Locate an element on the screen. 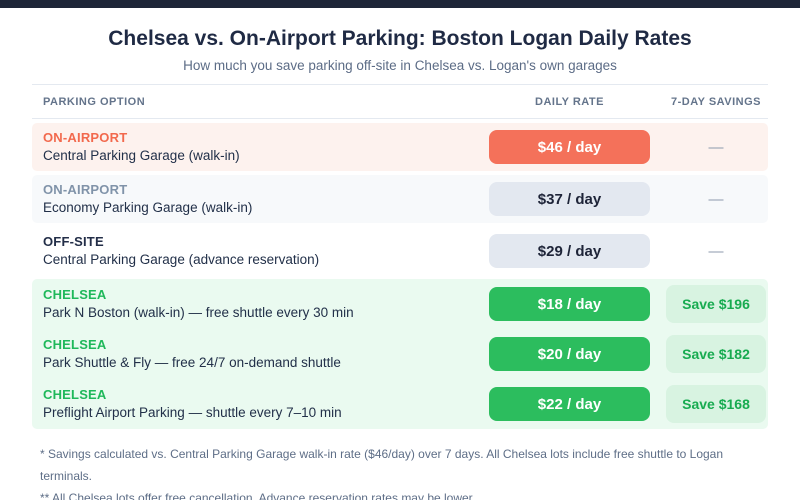 This screenshot has width=800, height=500. category-label: OFF-SITE is located at coordinates (73, 241).